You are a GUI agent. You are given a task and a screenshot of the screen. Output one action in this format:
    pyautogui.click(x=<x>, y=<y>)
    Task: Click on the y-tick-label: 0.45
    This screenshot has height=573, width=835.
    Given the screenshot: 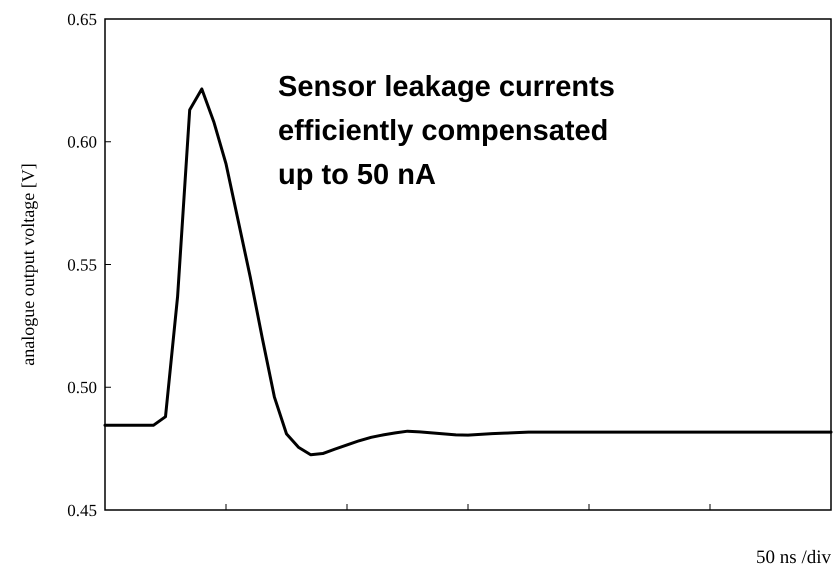 What is the action you would take?
    pyautogui.click(x=82, y=510)
    